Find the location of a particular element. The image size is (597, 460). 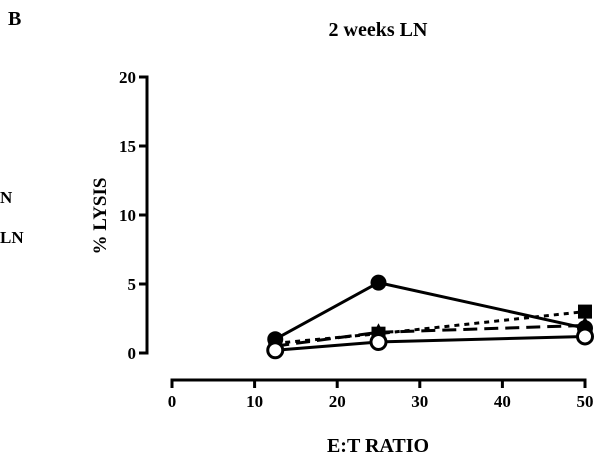

y-tick-label-15: 15 is located at coordinates (127, 146).